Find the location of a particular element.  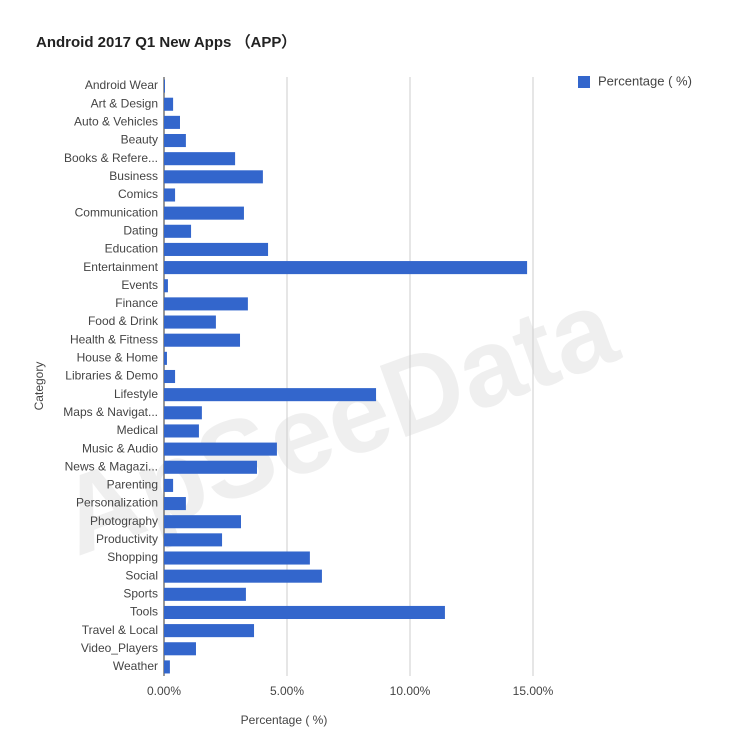

y-tick-label: Sports is located at coordinates (140, 593).